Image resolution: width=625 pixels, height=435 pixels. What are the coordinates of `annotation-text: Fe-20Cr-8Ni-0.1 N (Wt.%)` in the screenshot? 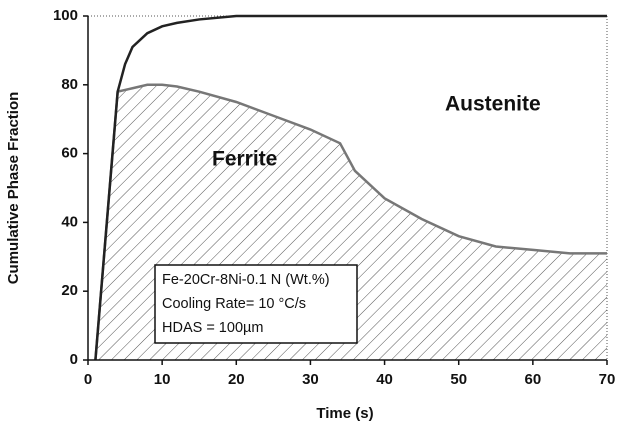 It's located at (246, 280).